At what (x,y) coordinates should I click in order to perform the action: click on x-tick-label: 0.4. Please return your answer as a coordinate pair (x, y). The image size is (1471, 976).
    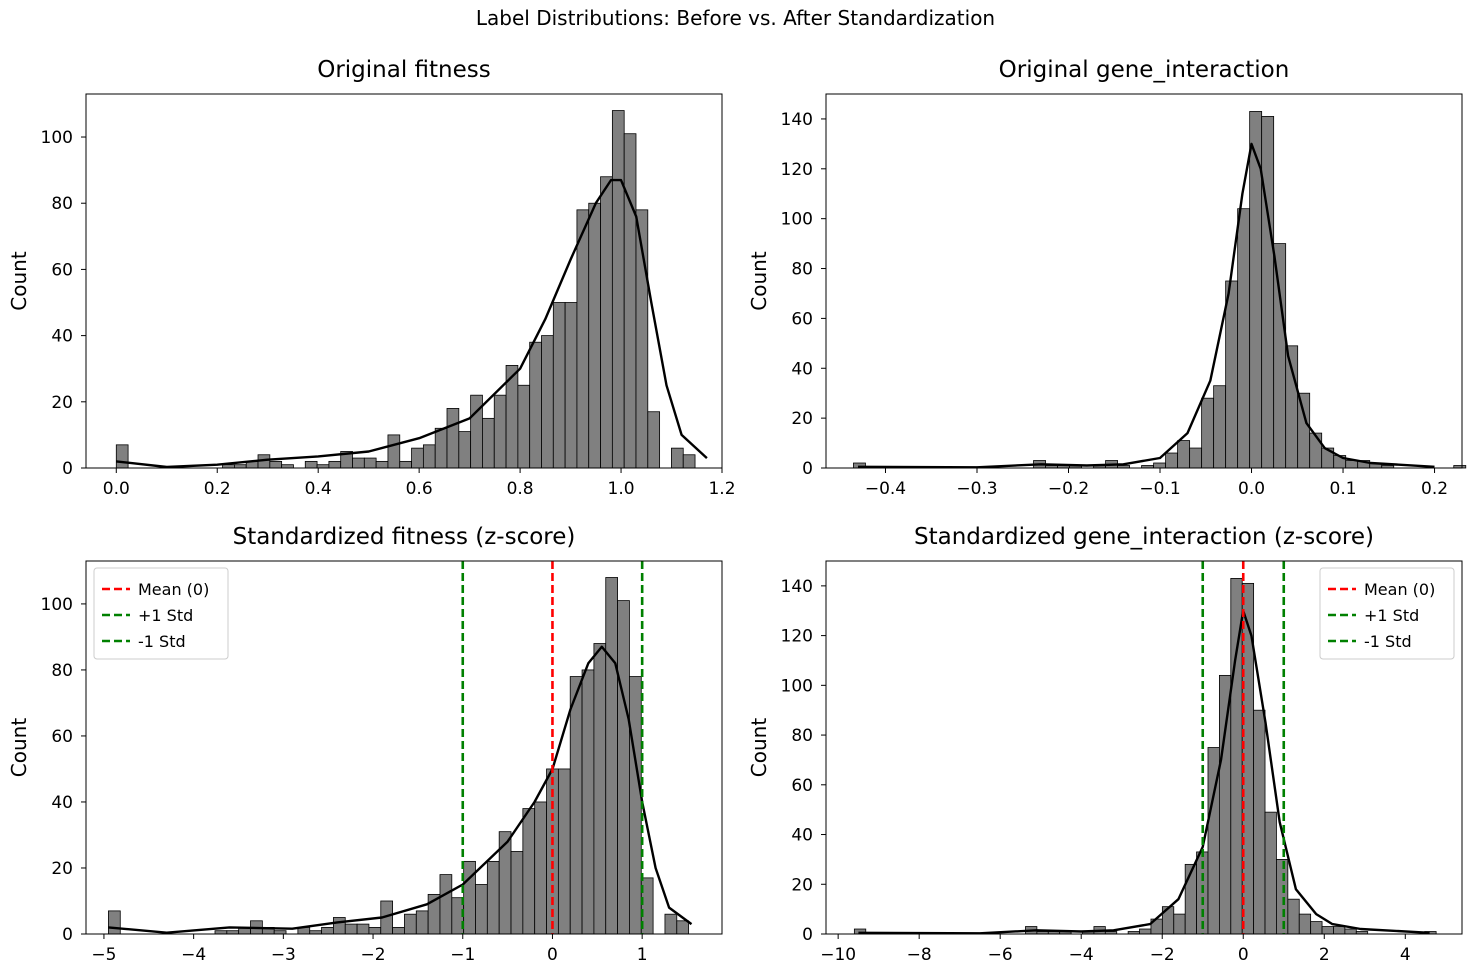
    Looking at the image, I should click on (318, 489).